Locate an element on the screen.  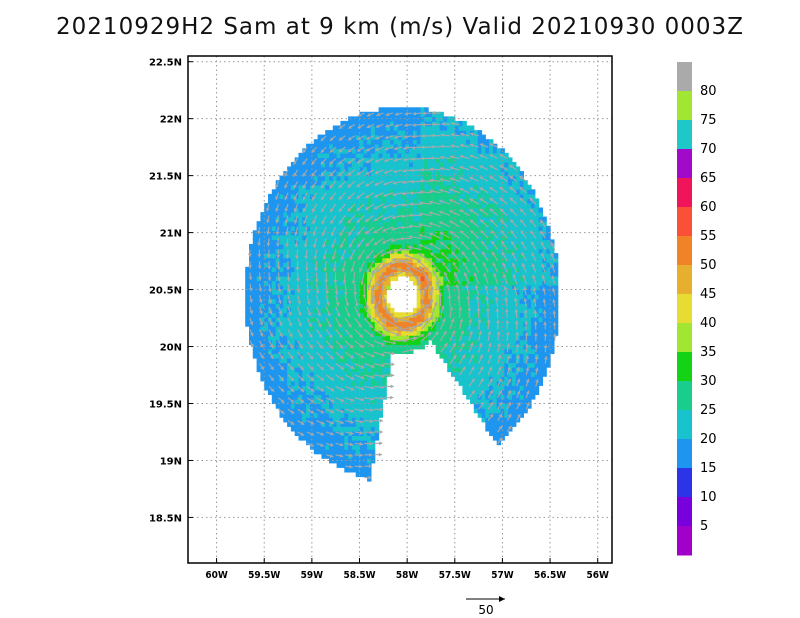
wind-vector-head is located at coordinates (330, 336).